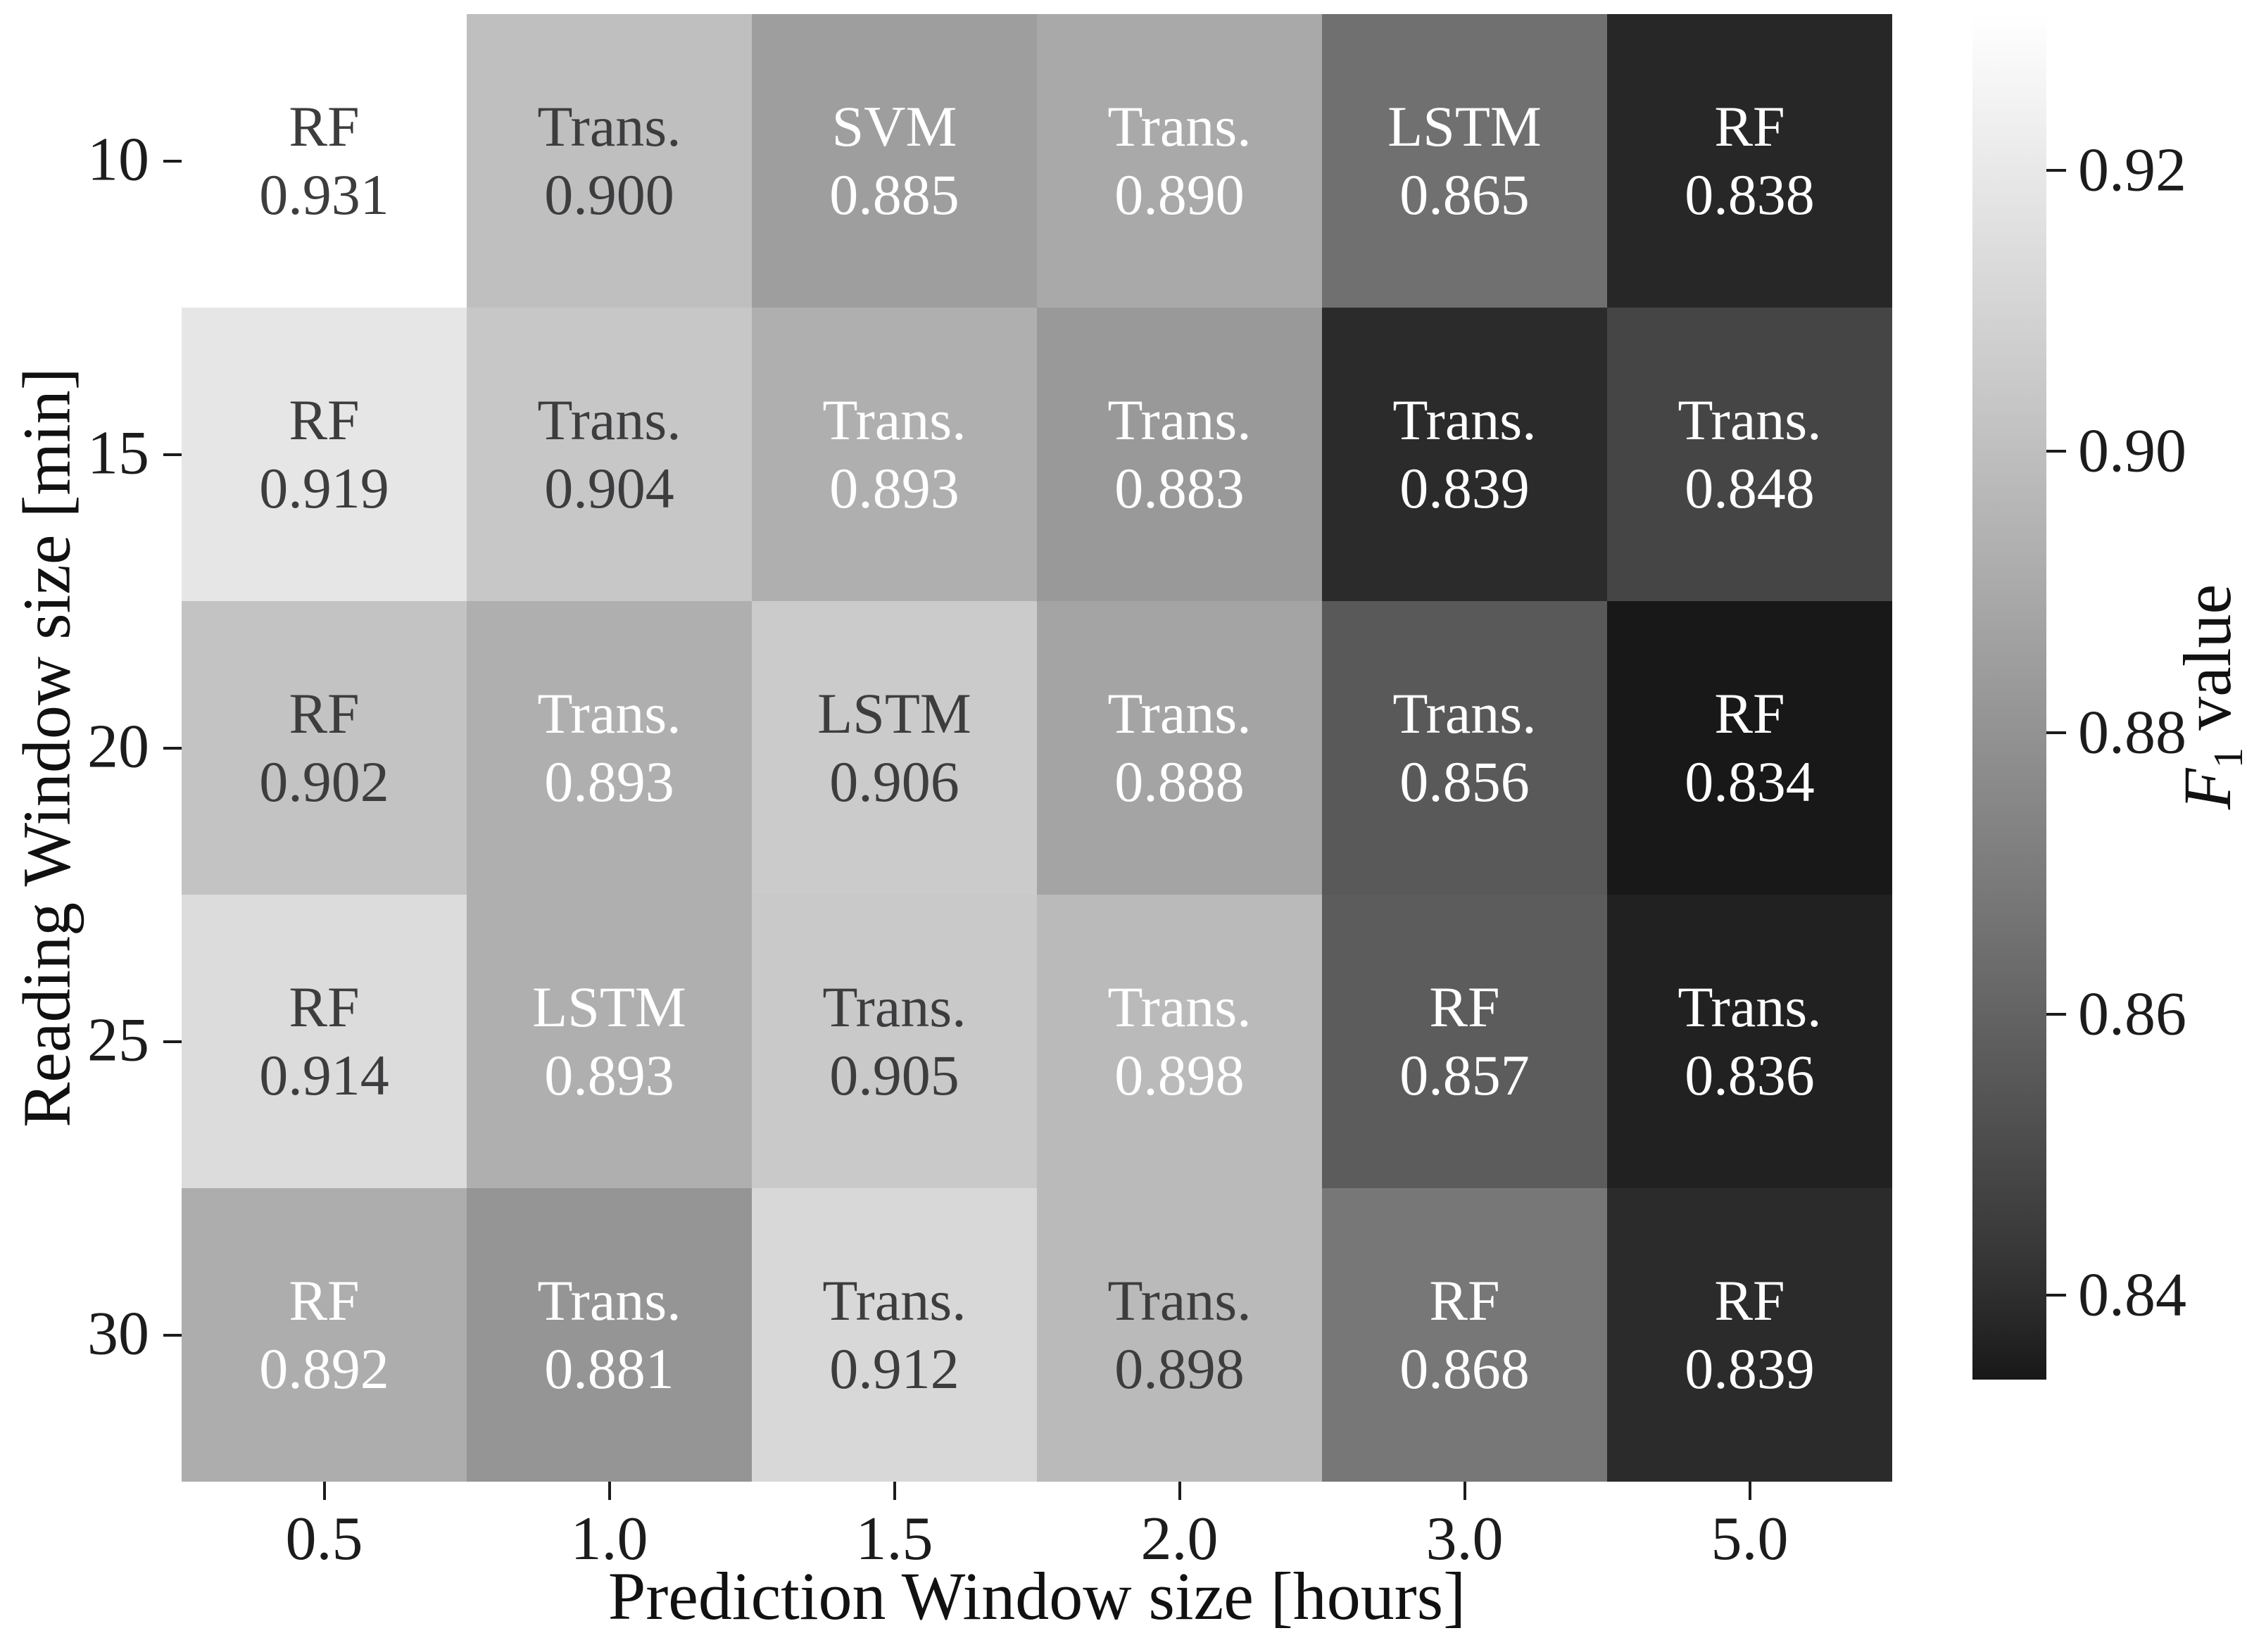  Describe the element at coordinates (1750, 1074) in the screenshot. I see `cell-value-label: 0.836` at that location.